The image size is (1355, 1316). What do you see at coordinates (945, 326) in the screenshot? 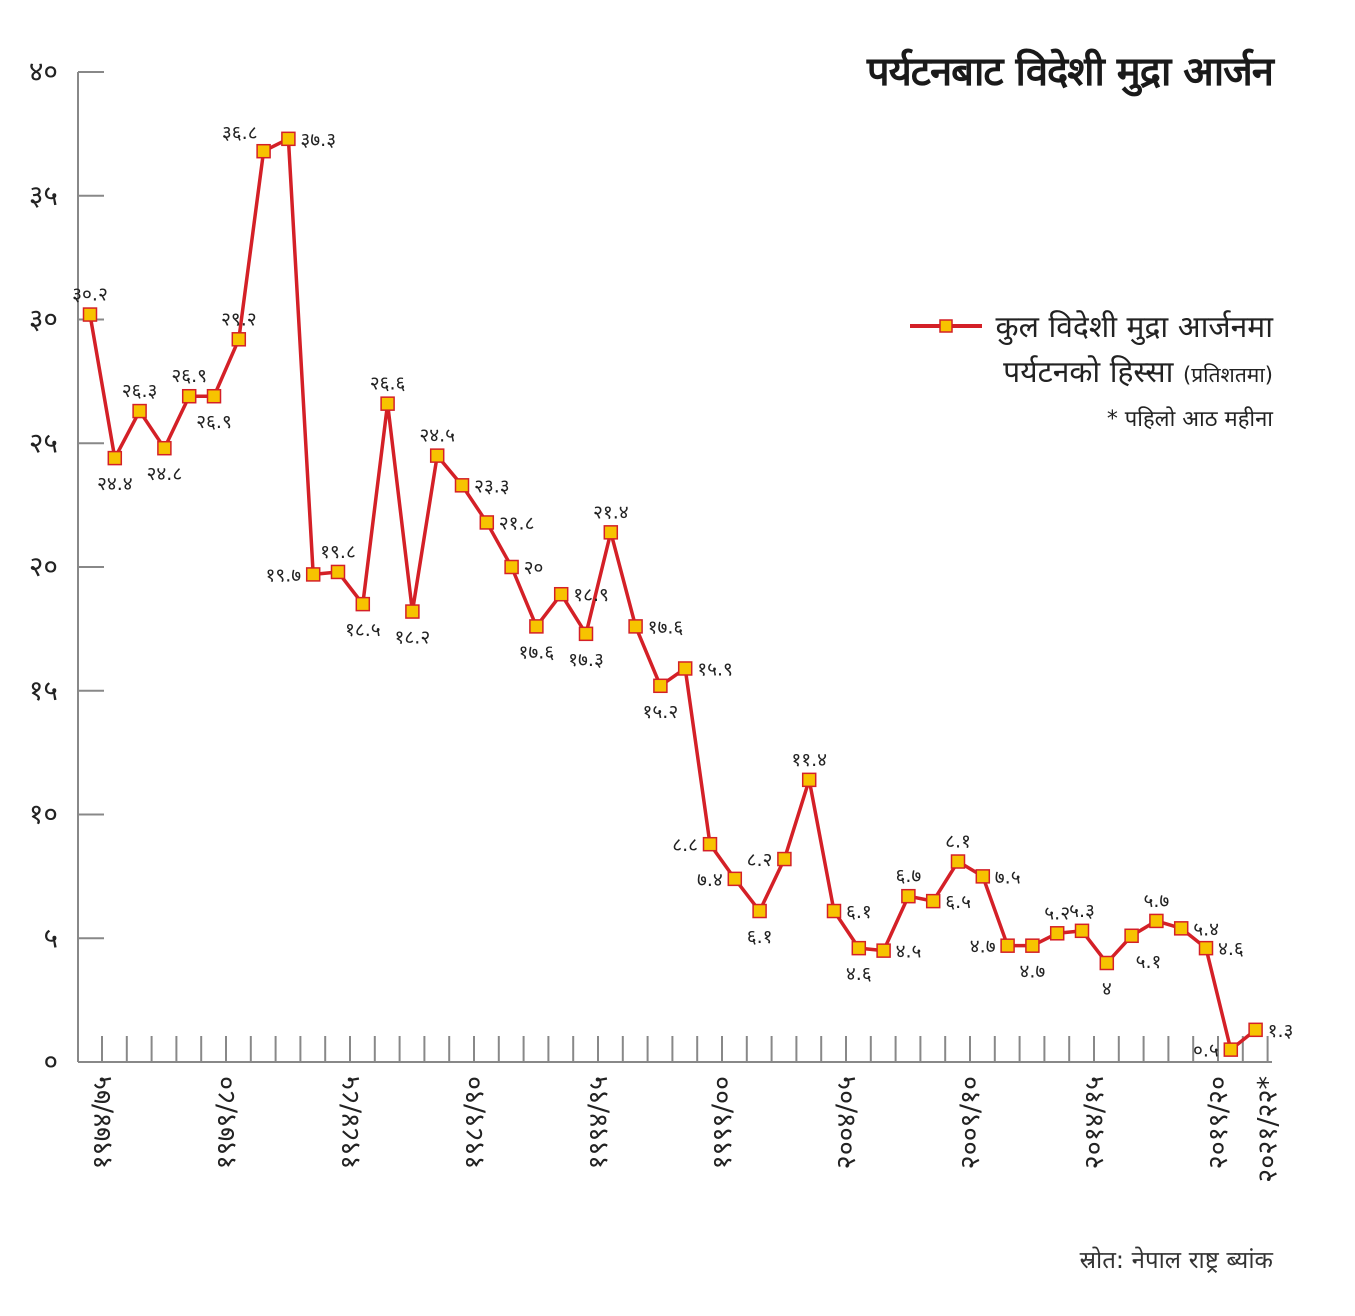
I see `legend-line-marker` at bounding box center [945, 326].